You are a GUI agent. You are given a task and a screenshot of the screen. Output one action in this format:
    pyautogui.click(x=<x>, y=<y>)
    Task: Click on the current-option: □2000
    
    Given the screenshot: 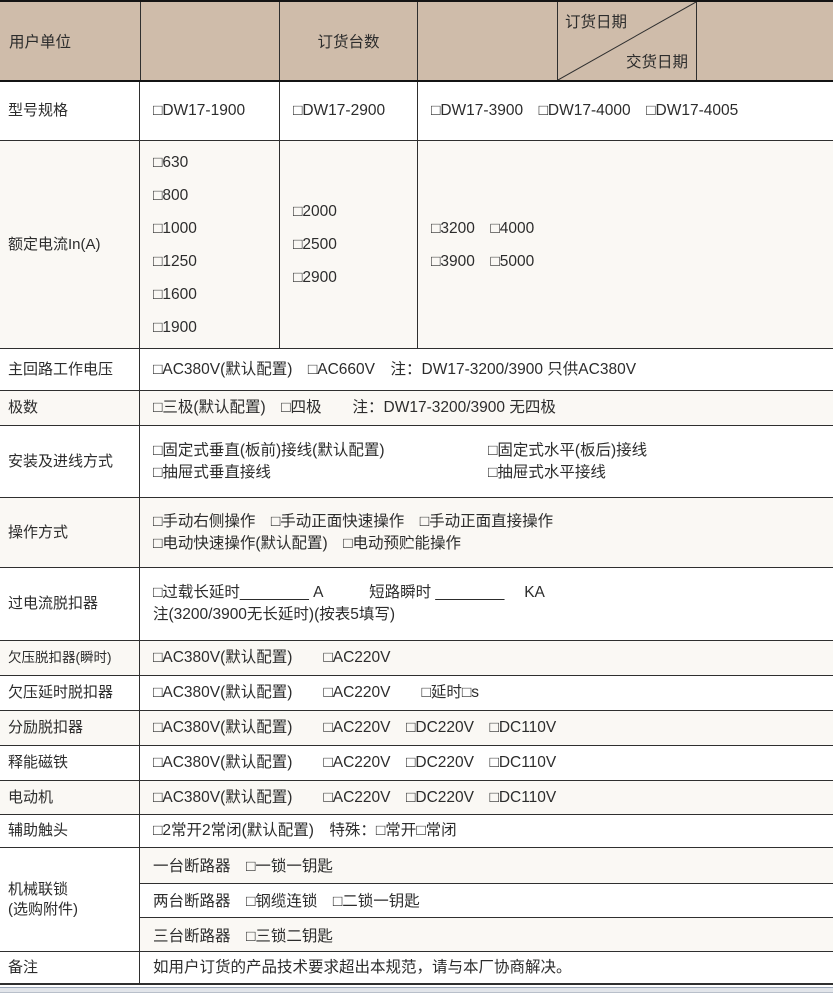 What is the action you would take?
    pyautogui.click(x=315, y=211)
    